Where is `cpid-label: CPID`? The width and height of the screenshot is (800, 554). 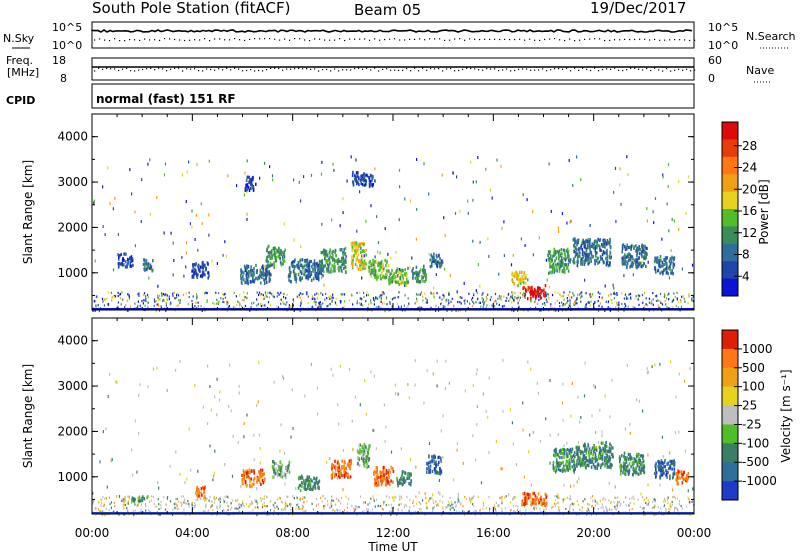
cpid-label: CPID is located at coordinates (20, 100).